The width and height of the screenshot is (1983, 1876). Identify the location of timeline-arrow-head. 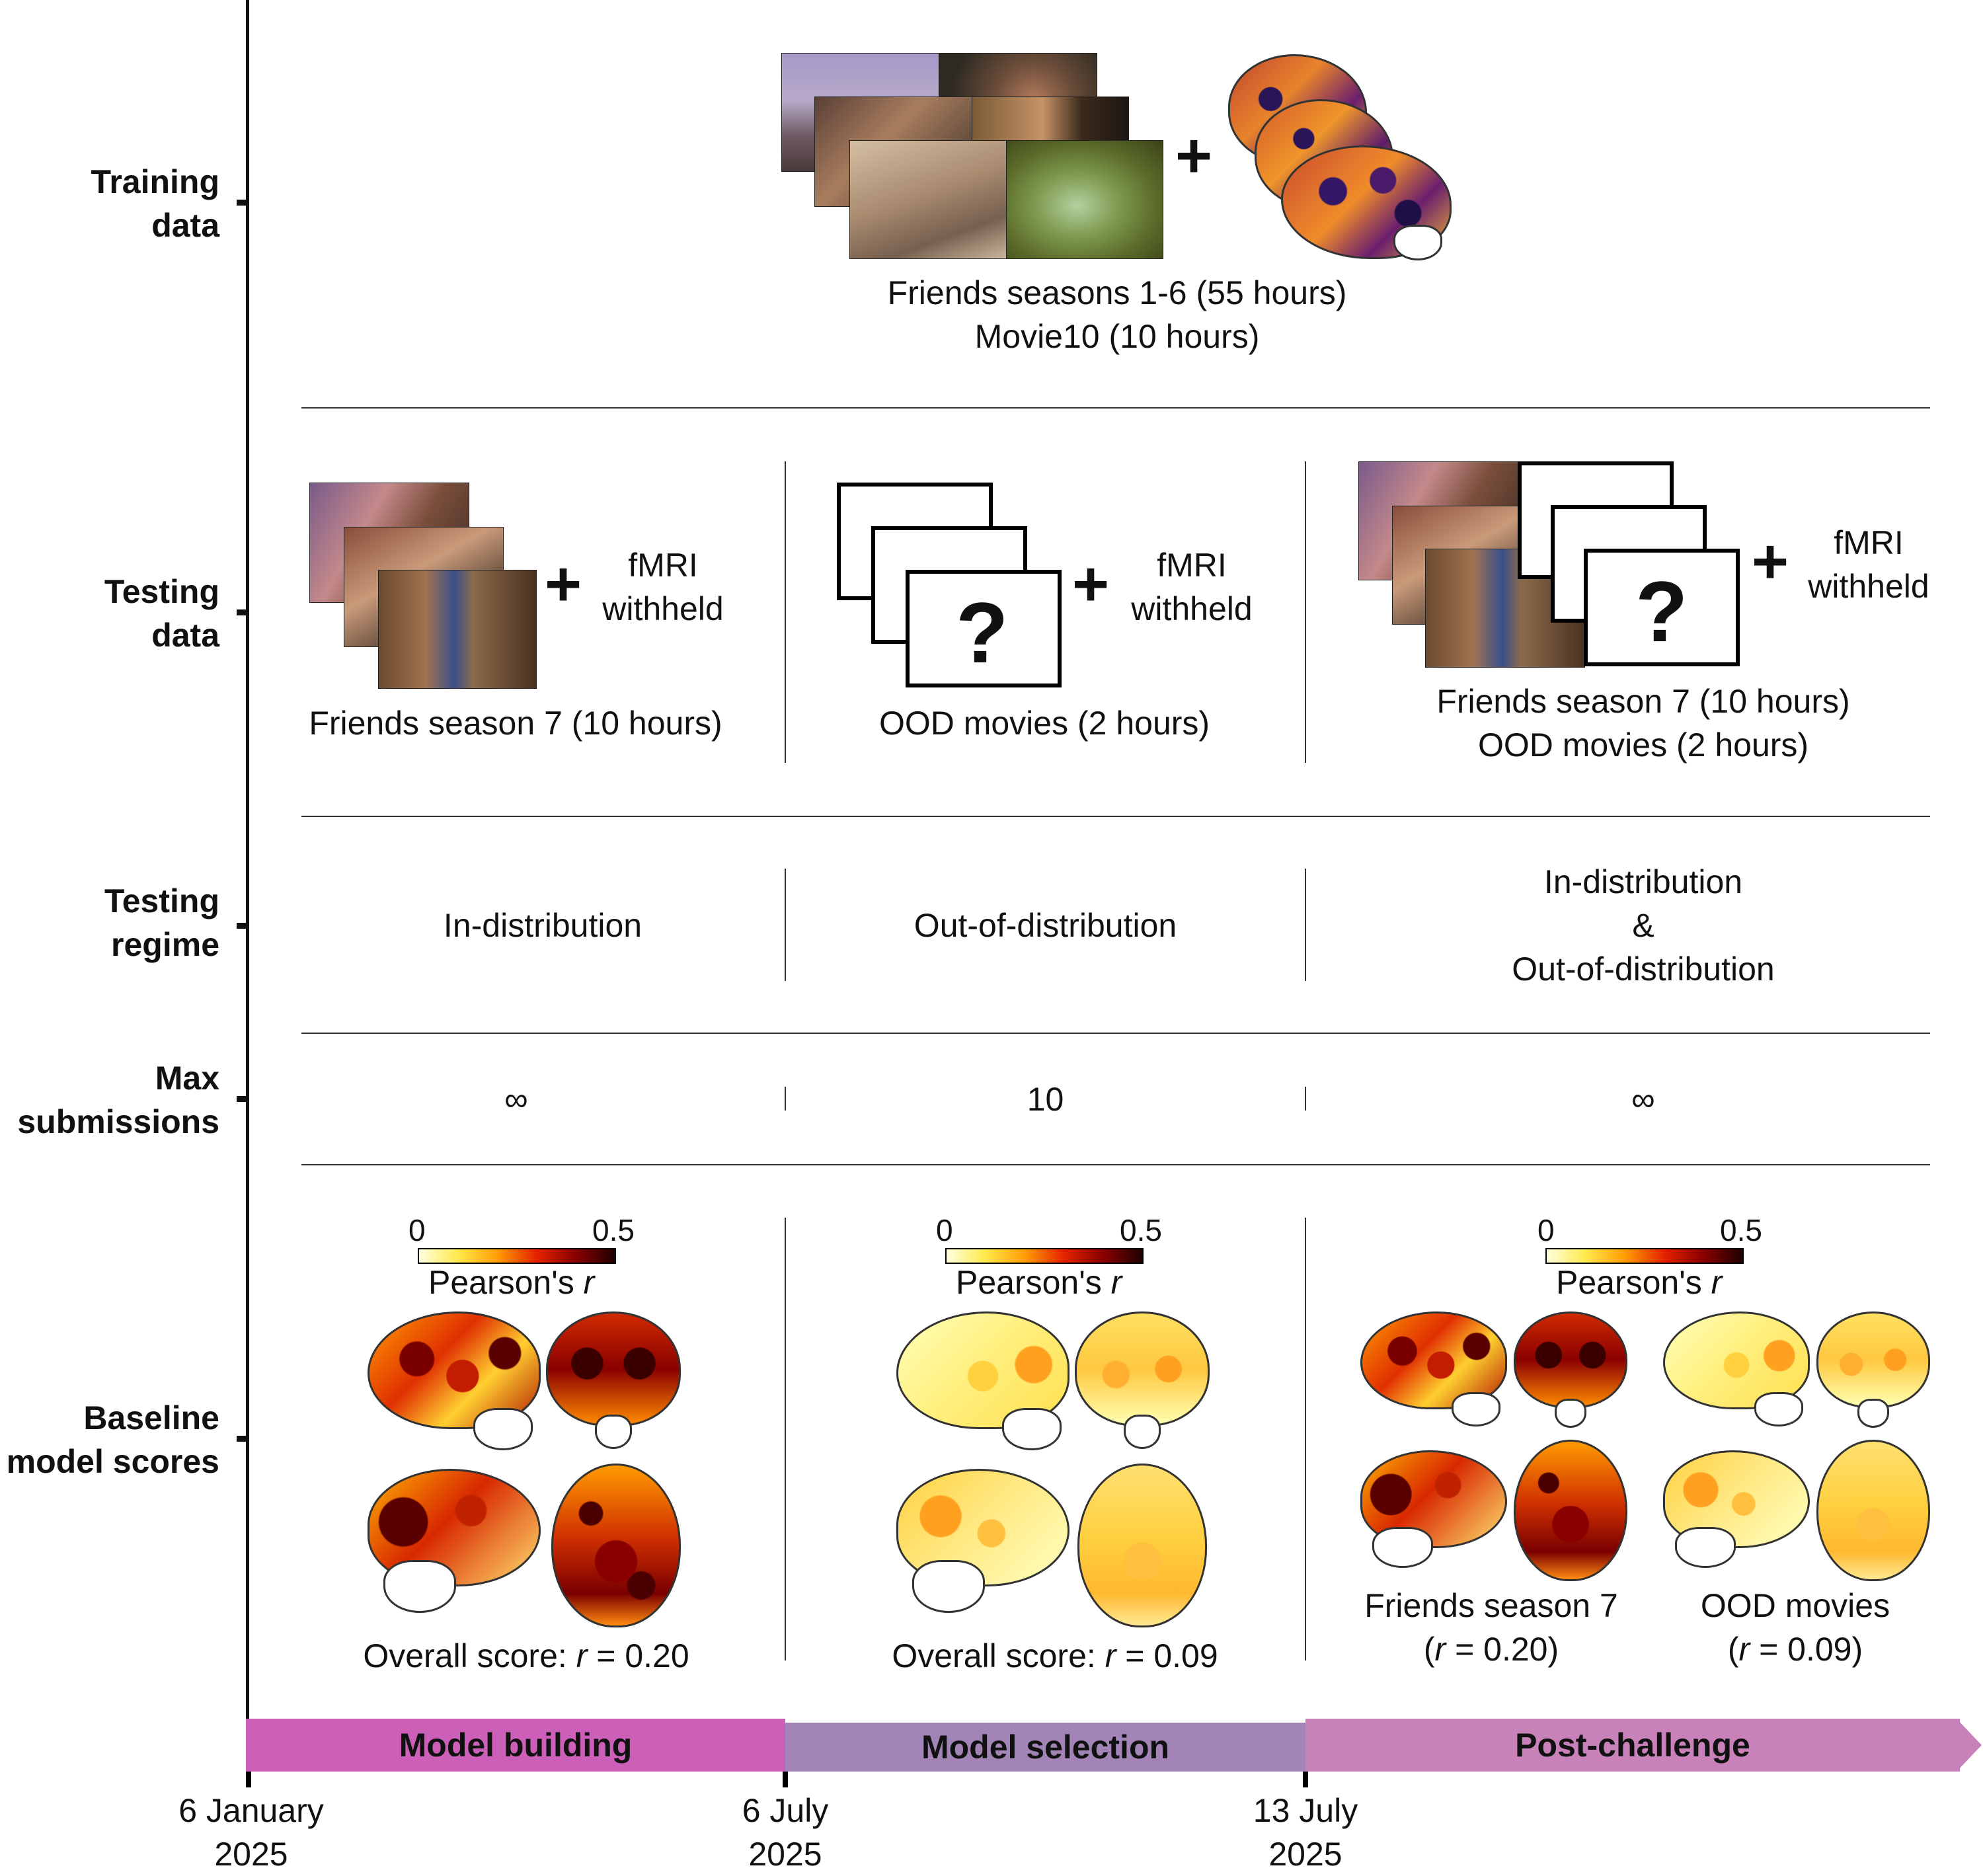
(1969, 1745).